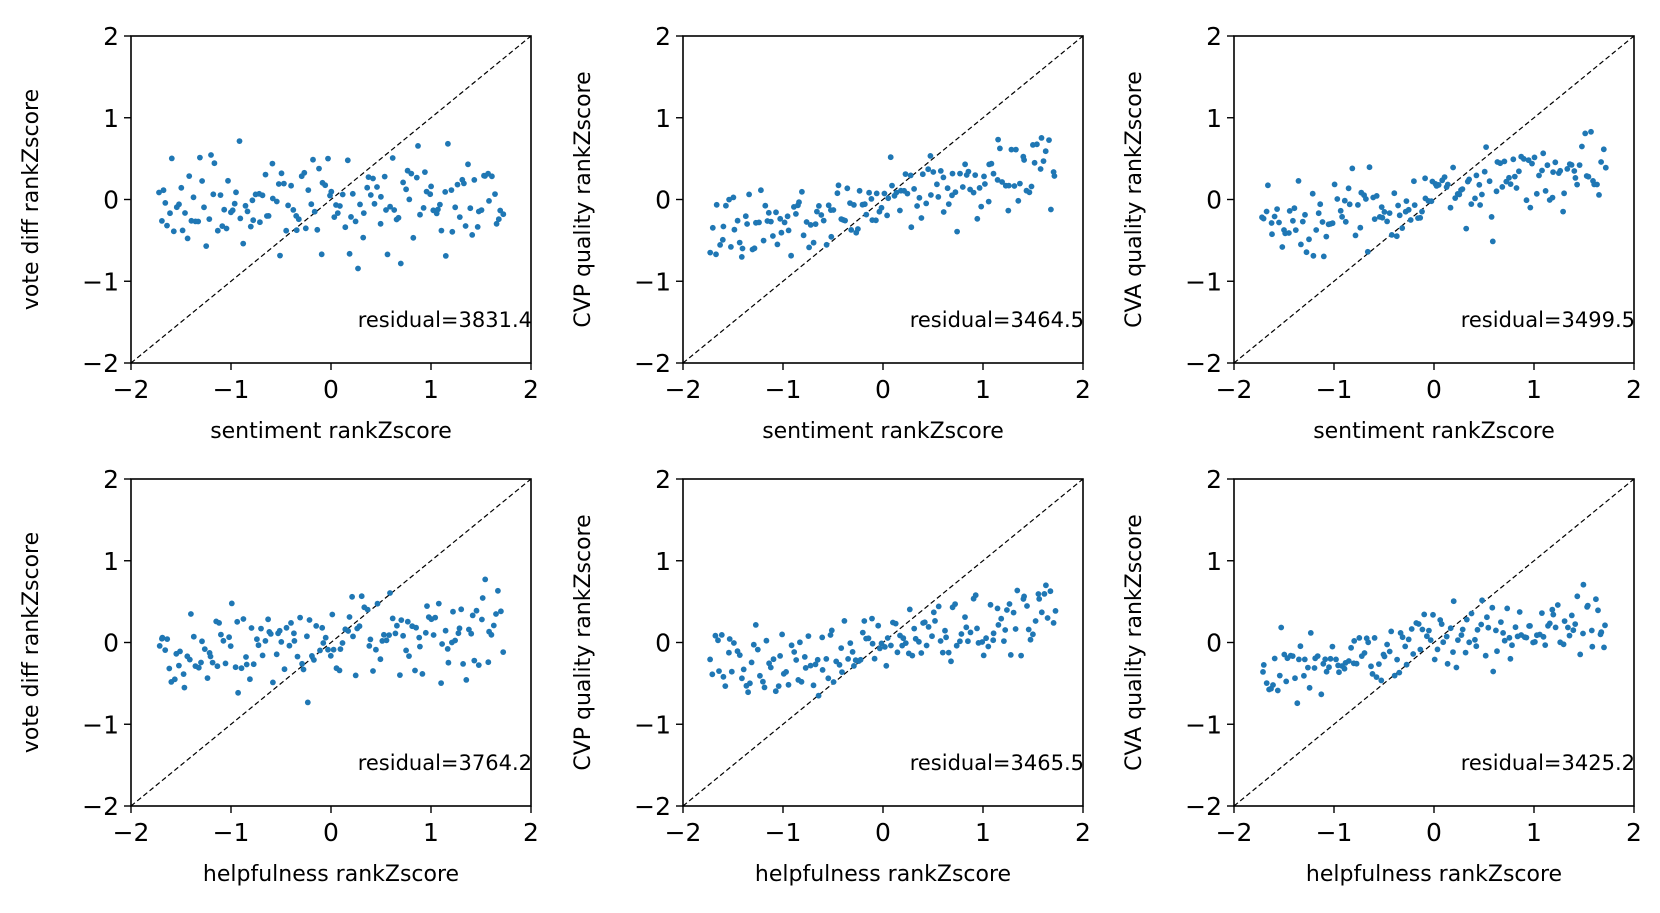 The height and width of the screenshot is (913, 1660). I want to click on y-axis-label: CVA quality rankZscore, so click(1134, 642).